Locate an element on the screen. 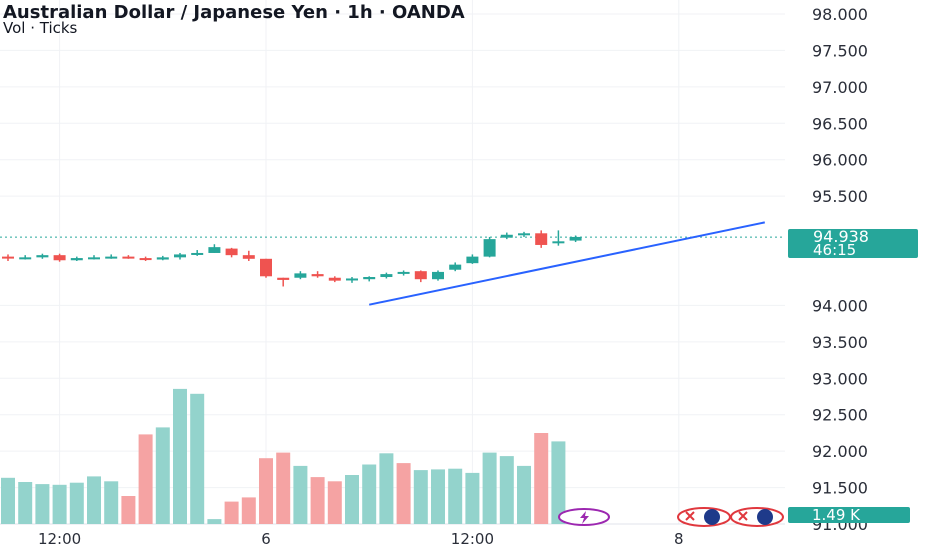  event-markers is located at coordinates (671, 517).